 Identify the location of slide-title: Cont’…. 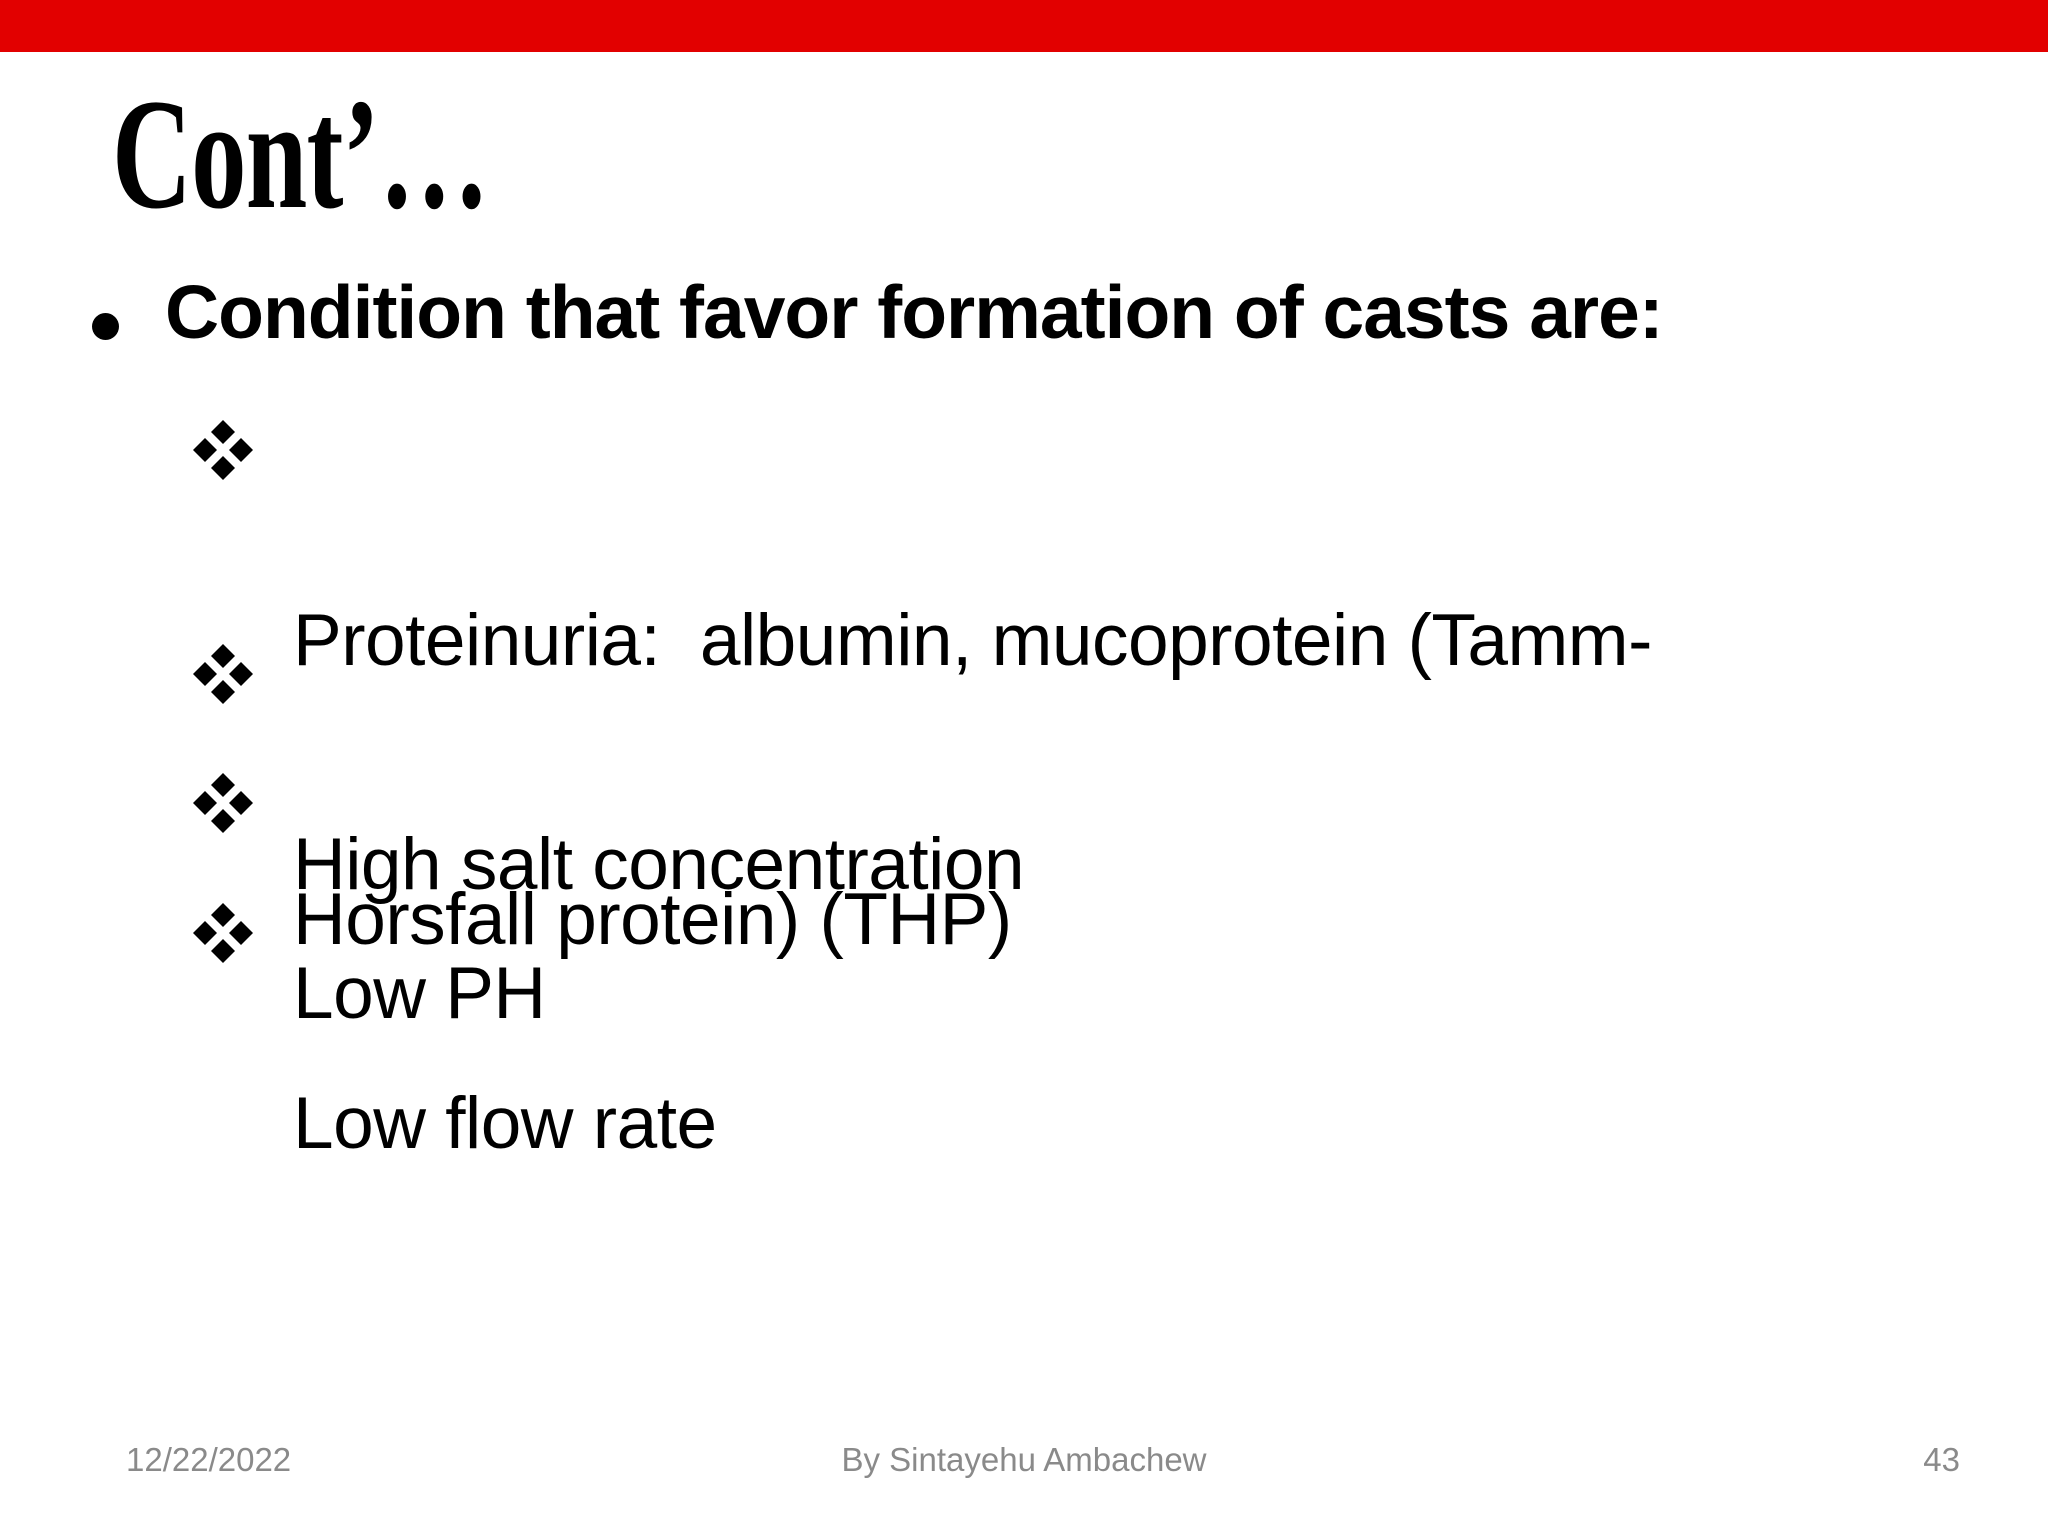
(300, 154).